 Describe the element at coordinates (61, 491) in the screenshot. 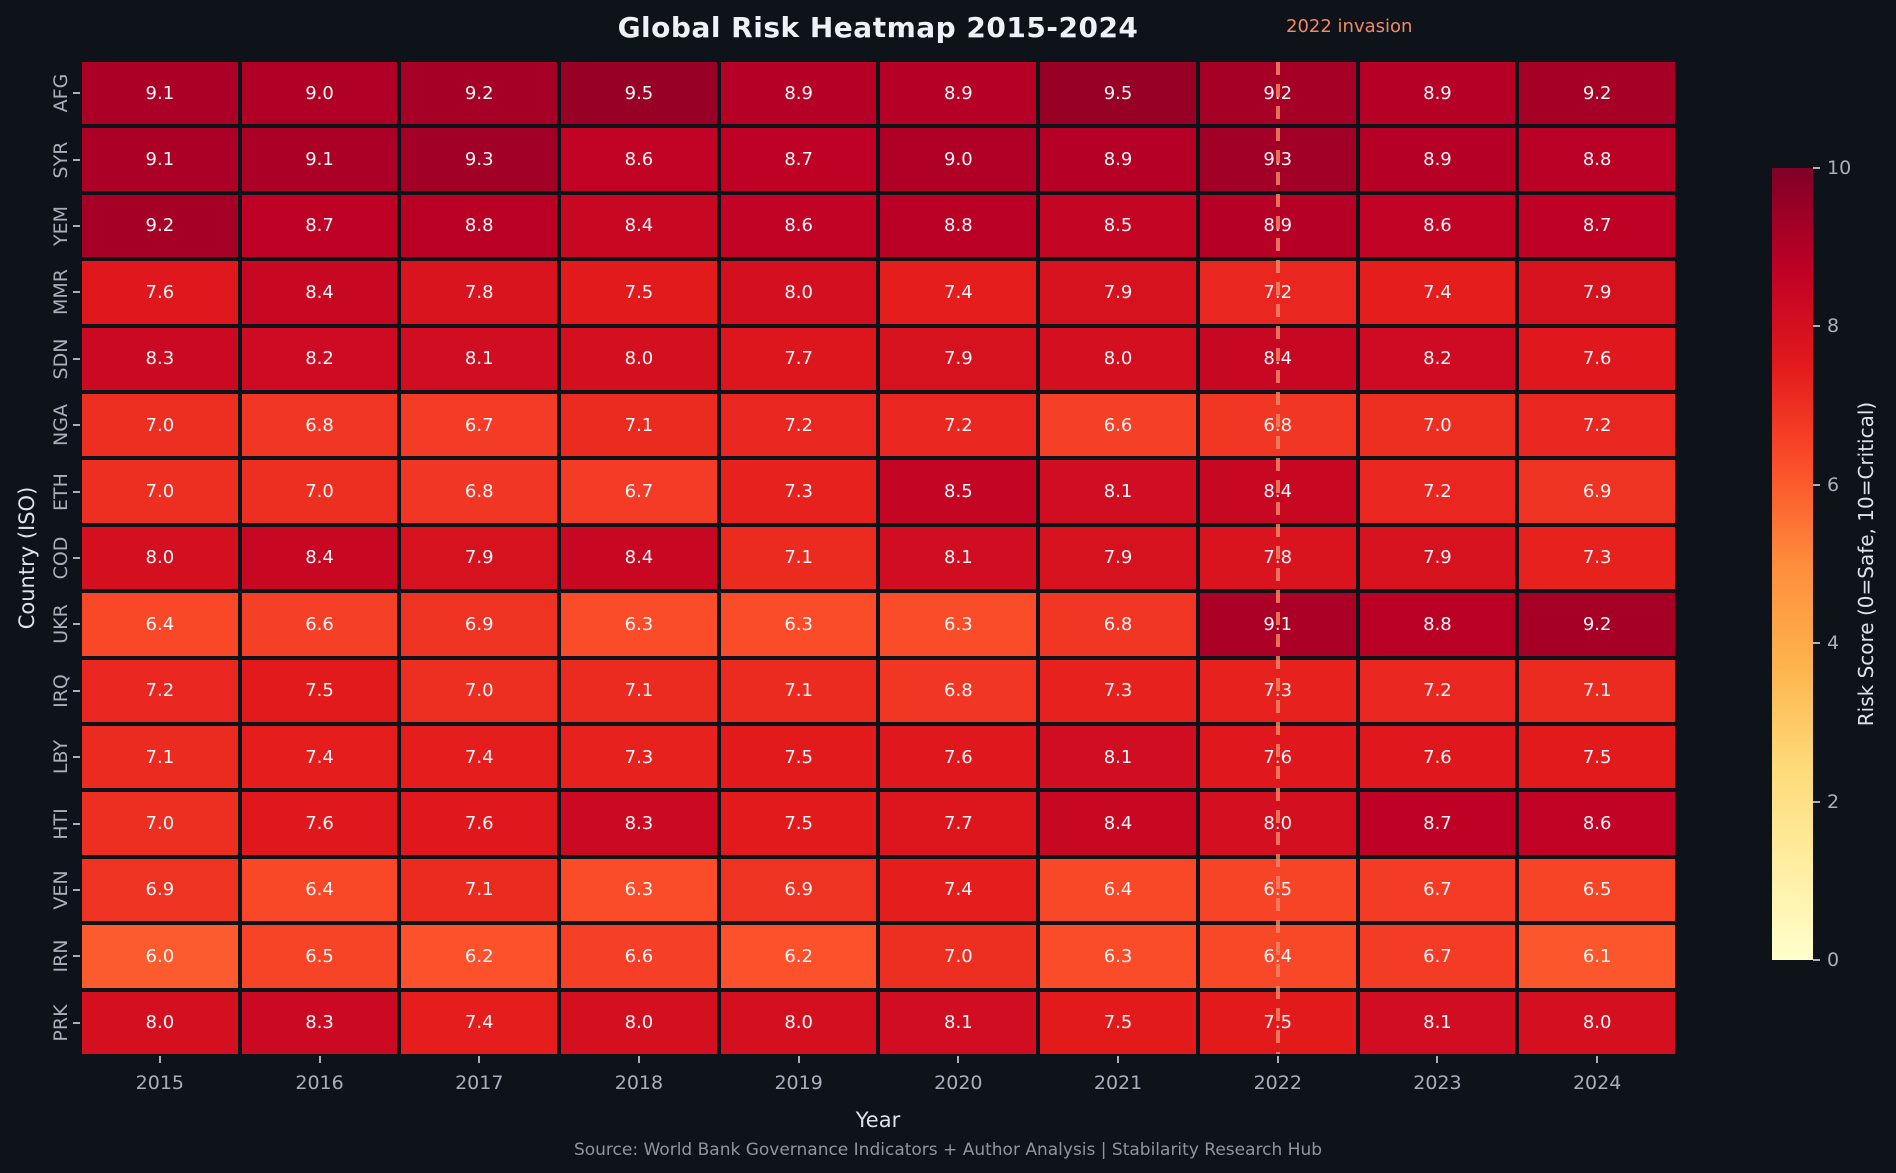

I see `y-tick-label: ETH` at that location.